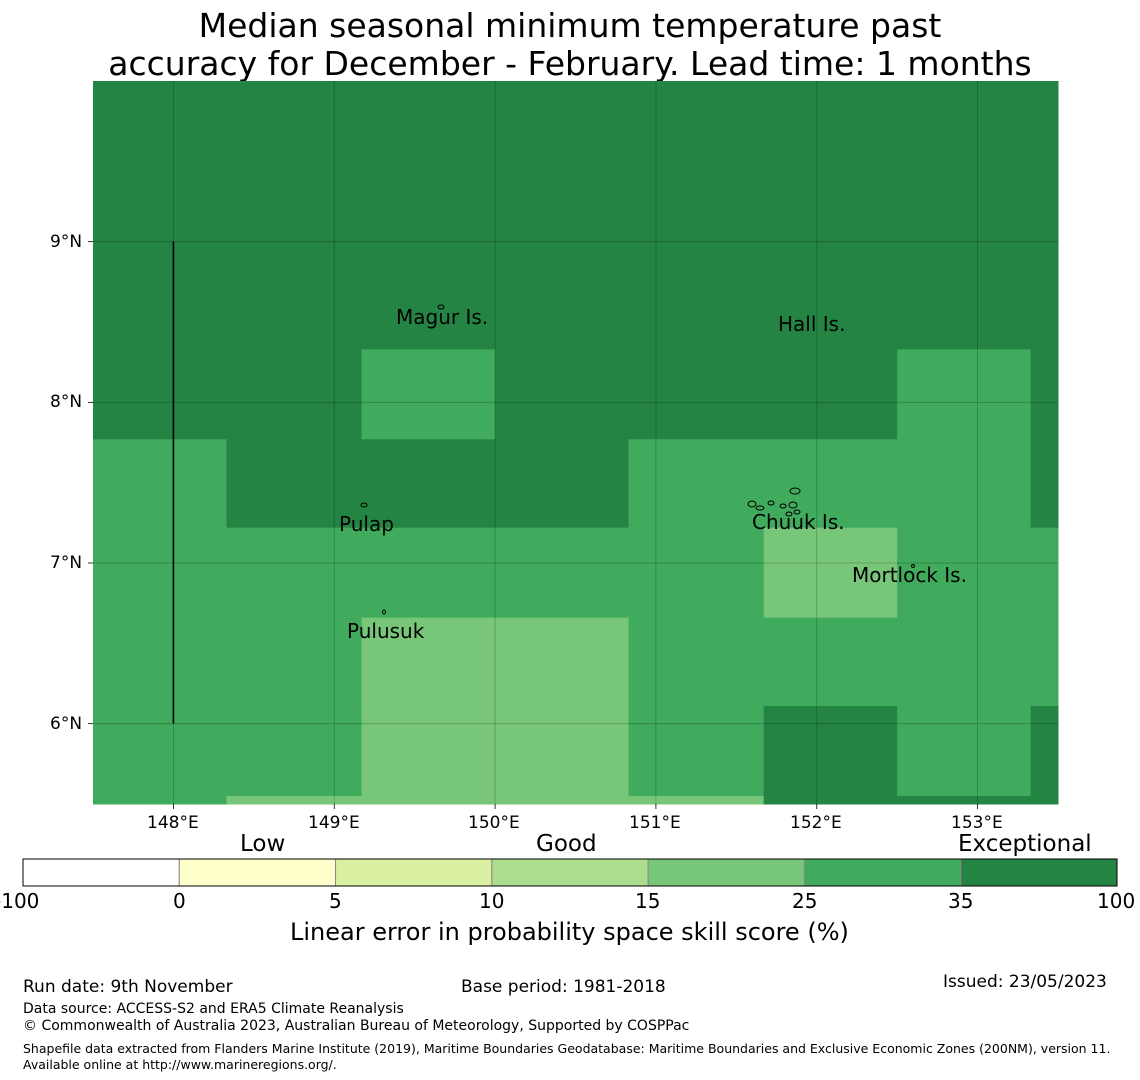  What do you see at coordinates (812, 324) in the screenshot?
I see `place-label-hall: Hall Is.` at bounding box center [812, 324].